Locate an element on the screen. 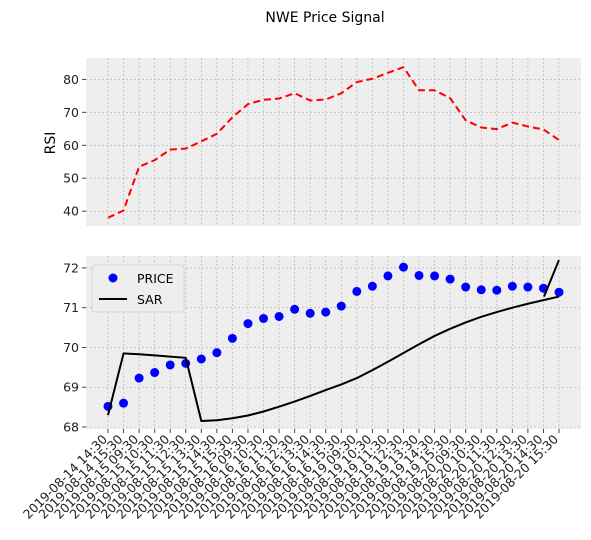 This screenshot has height=540, width=591. price-y-tick-label: 70 is located at coordinates (71, 347).